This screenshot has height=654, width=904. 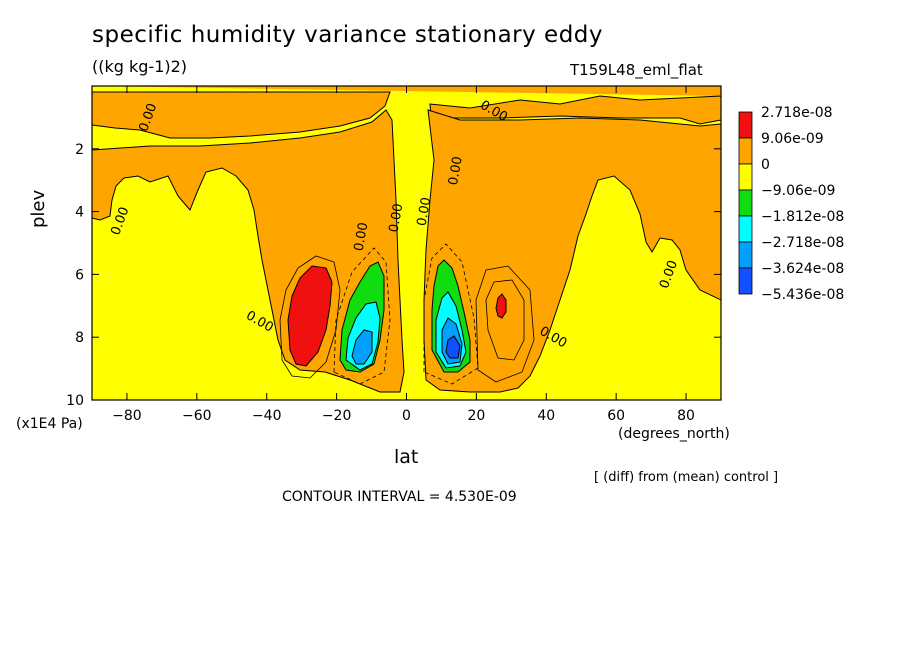 What do you see at coordinates (572, 251) in the screenshot?
I see `fill-orange-north` at bounding box center [572, 251].